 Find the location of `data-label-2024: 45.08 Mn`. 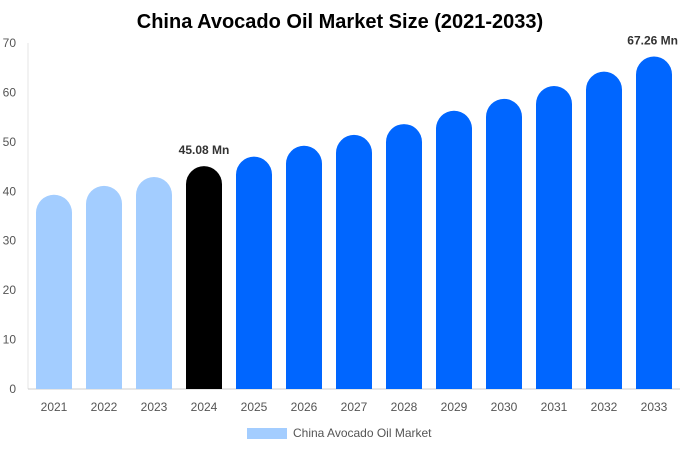

data-label-2024: 45.08 Mn is located at coordinates (204, 150).